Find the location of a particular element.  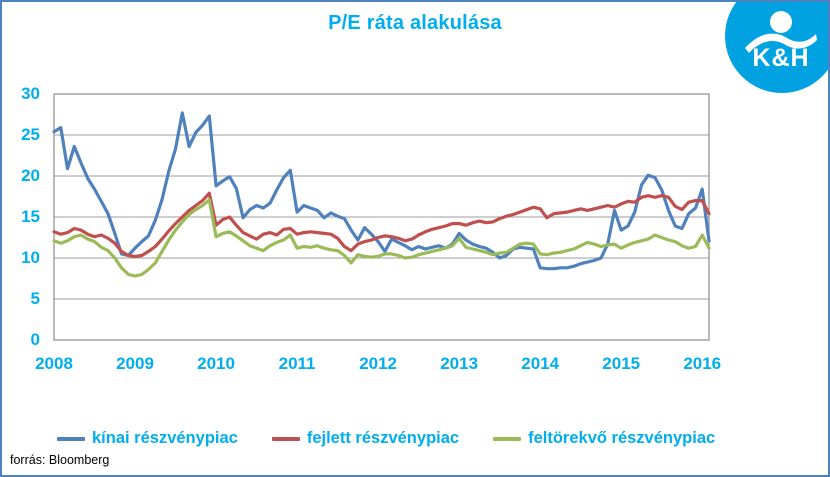

x-tick-label-2010: 2010 is located at coordinates (216, 363).